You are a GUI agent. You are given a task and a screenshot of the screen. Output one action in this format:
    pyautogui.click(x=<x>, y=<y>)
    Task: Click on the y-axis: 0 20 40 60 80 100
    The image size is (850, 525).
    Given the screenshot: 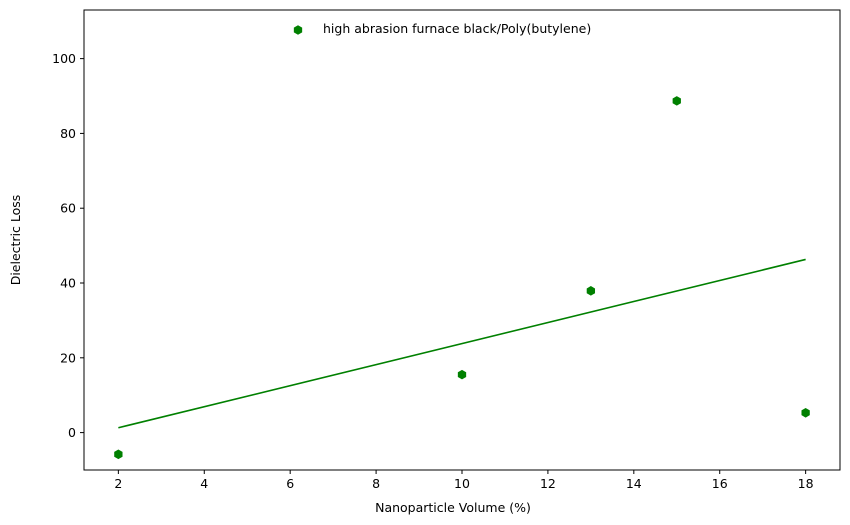 What is the action you would take?
    pyautogui.click(x=68, y=245)
    